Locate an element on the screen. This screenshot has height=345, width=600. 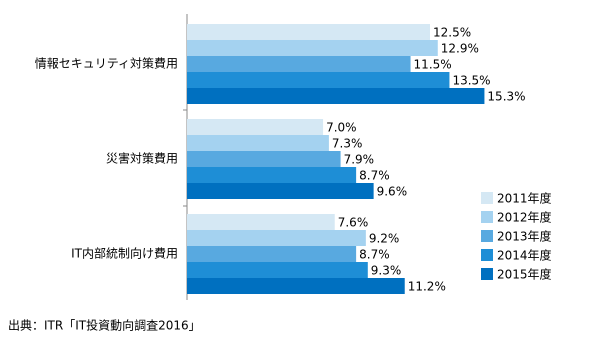
value-label: 7.3% is located at coordinates (347, 144).